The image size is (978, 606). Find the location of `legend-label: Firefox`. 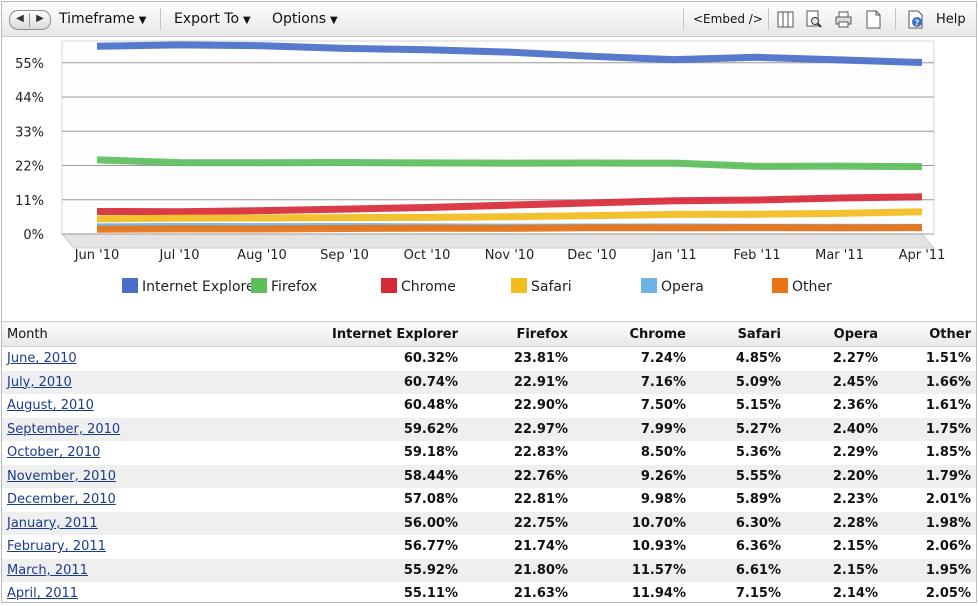

legend-label: Firefox is located at coordinates (294, 287).